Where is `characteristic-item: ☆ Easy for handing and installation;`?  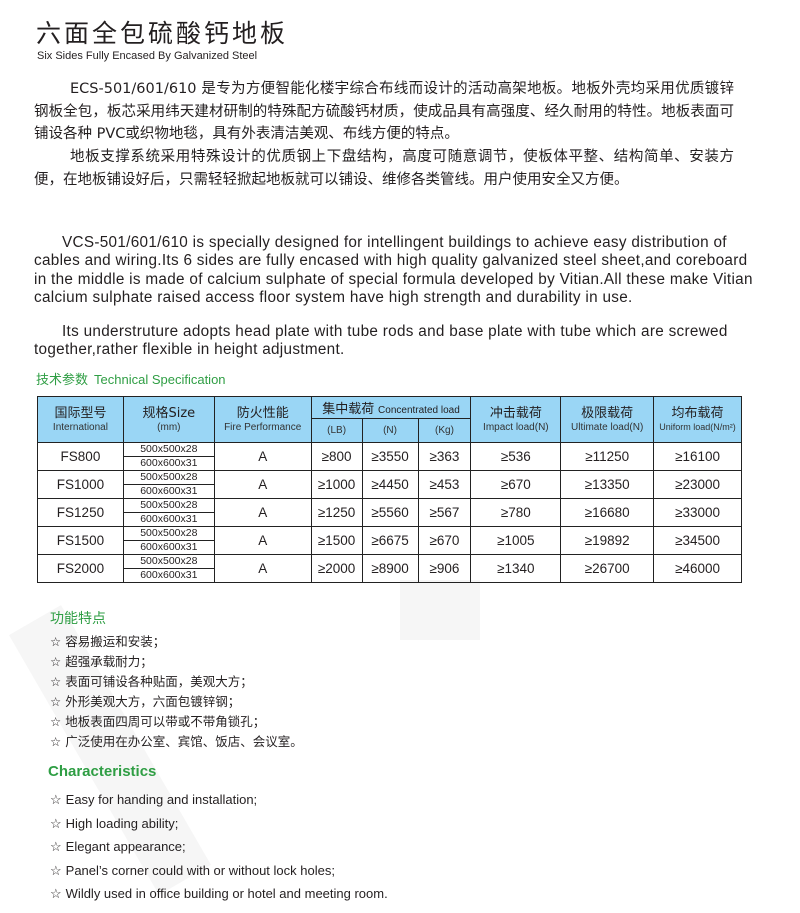 characteristic-item: ☆ Easy for handing and installation; is located at coordinates (154, 799).